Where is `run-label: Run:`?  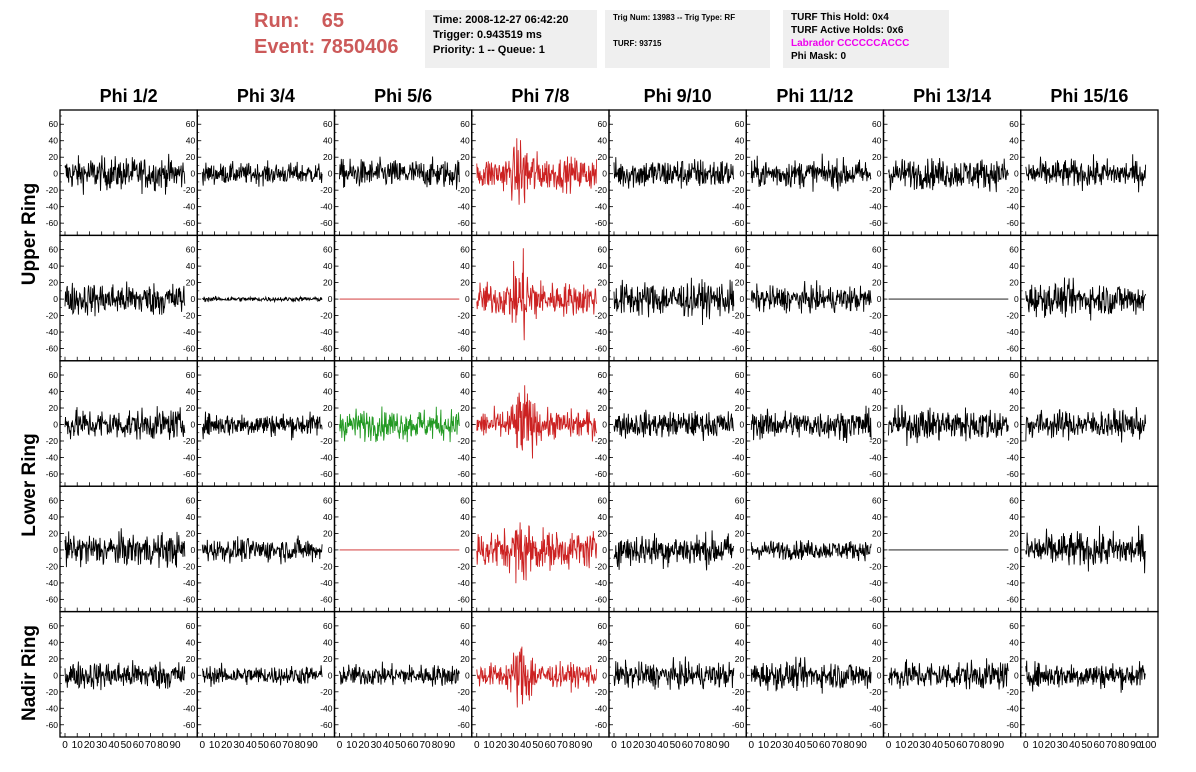 run-label: Run: is located at coordinates (277, 21).